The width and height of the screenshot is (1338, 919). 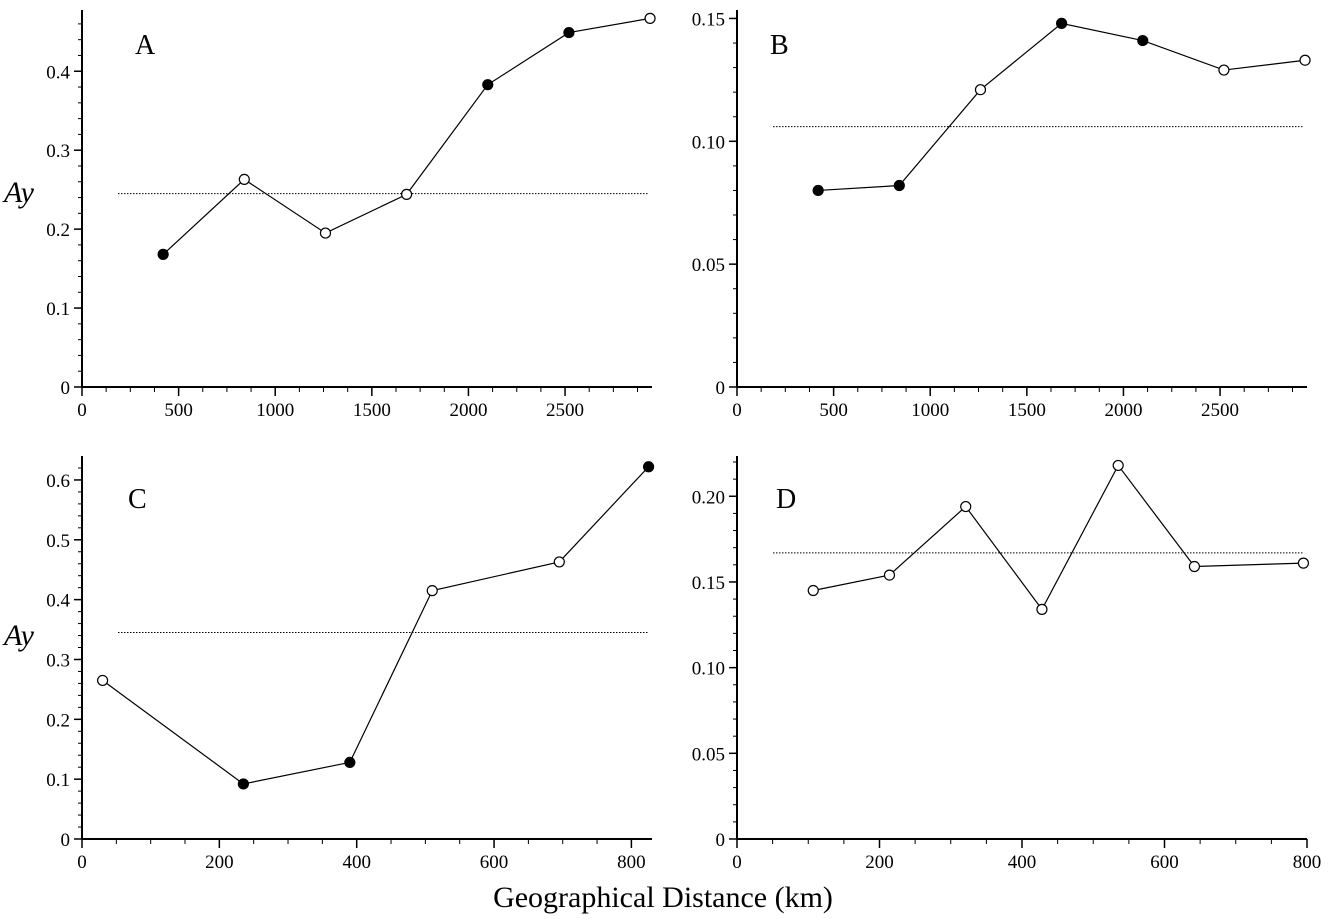 I want to click on panel-label: D, so click(x=786, y=499).